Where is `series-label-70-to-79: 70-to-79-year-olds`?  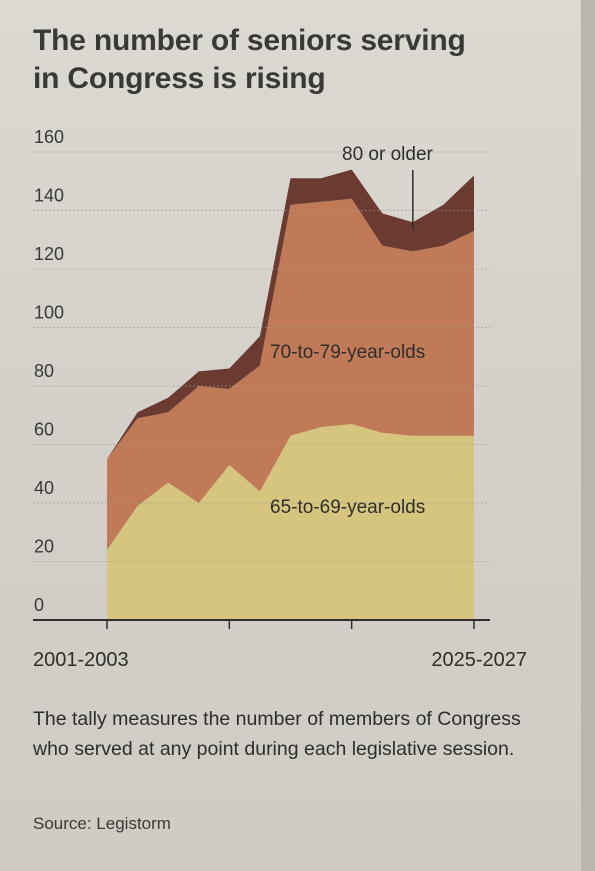
series-label-70-to-79: 70-to-79-year-olds is located at coordinates (347, 352).